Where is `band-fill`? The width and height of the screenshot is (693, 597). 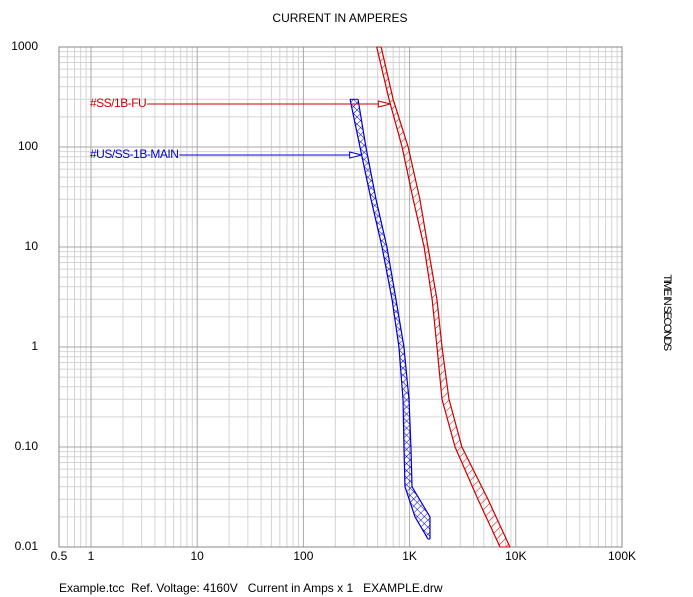
band-fill is located at coordinates (390, 319).